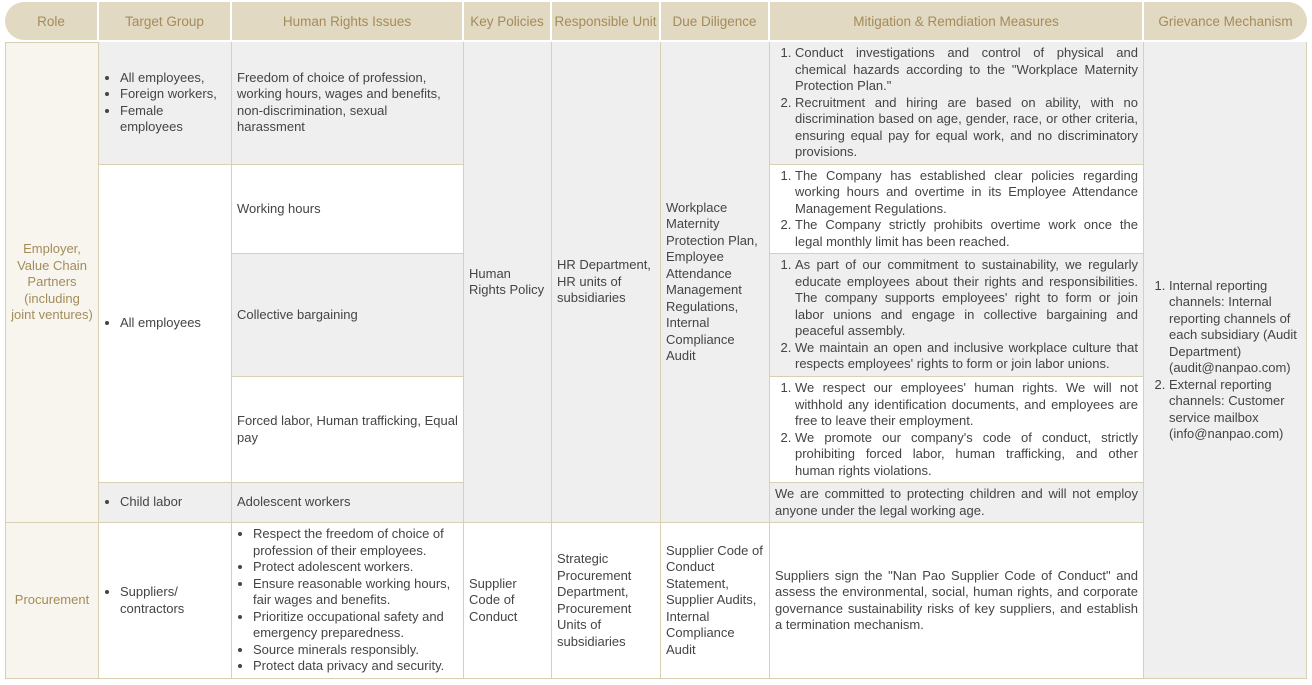  I want to click on issue-cell: Collective bargaining, so click(348, 315).